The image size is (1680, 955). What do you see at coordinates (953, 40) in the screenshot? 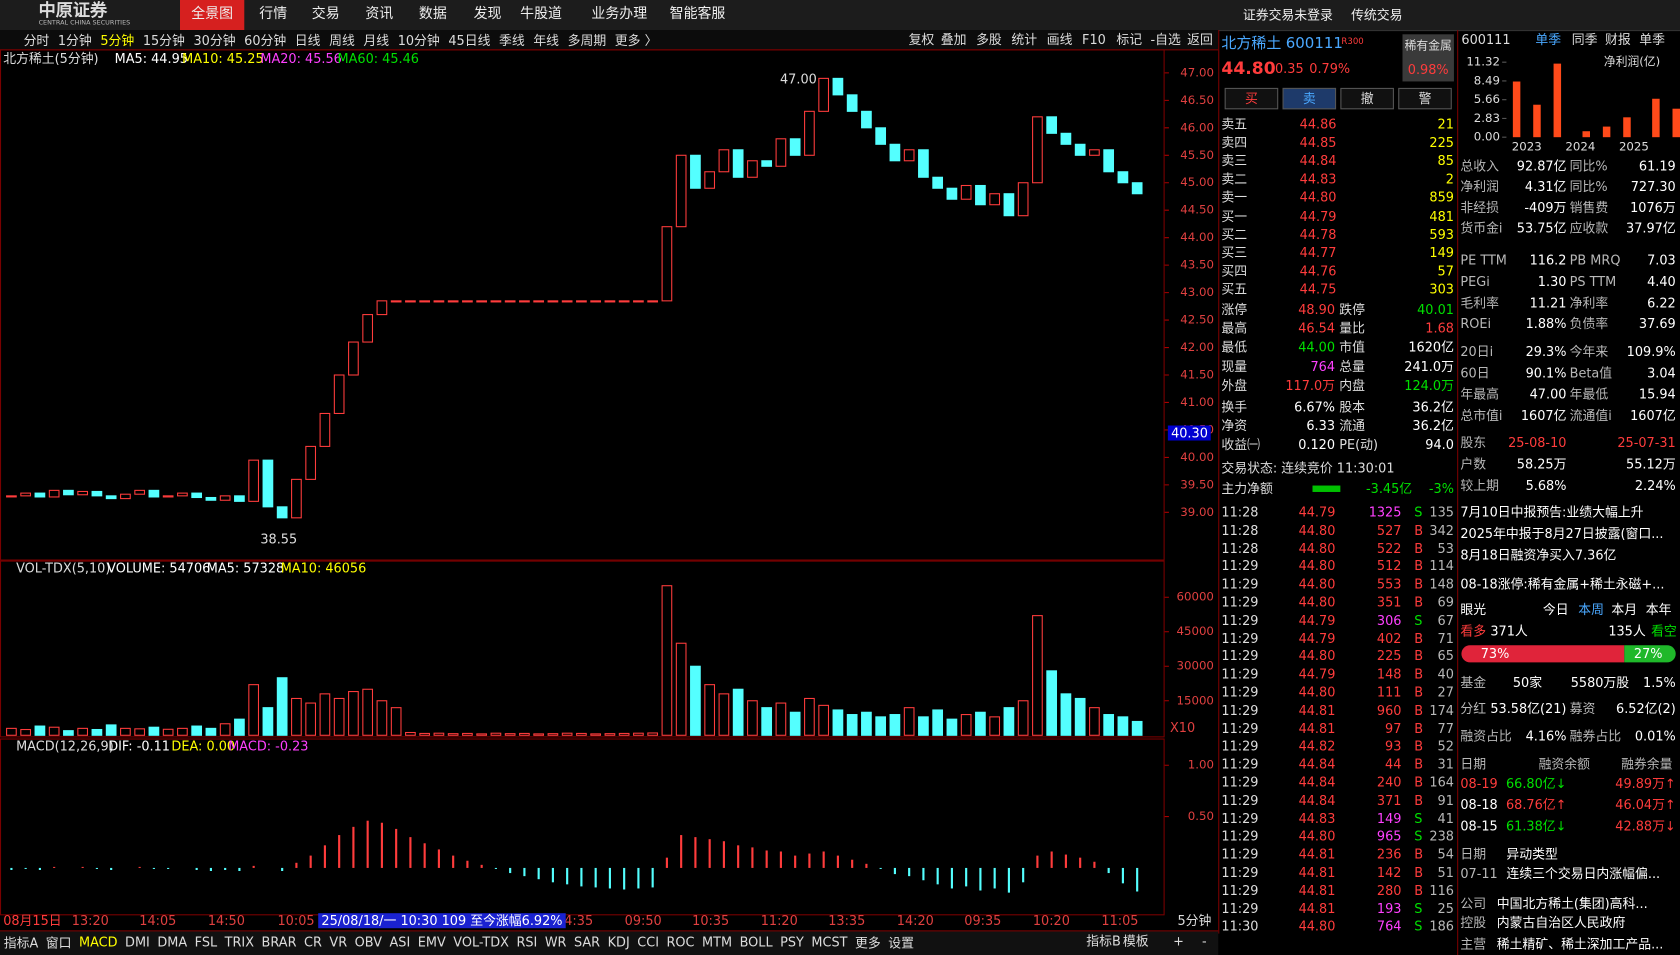
I see `tool-button: 叠加` at bounding box center [953, 40].